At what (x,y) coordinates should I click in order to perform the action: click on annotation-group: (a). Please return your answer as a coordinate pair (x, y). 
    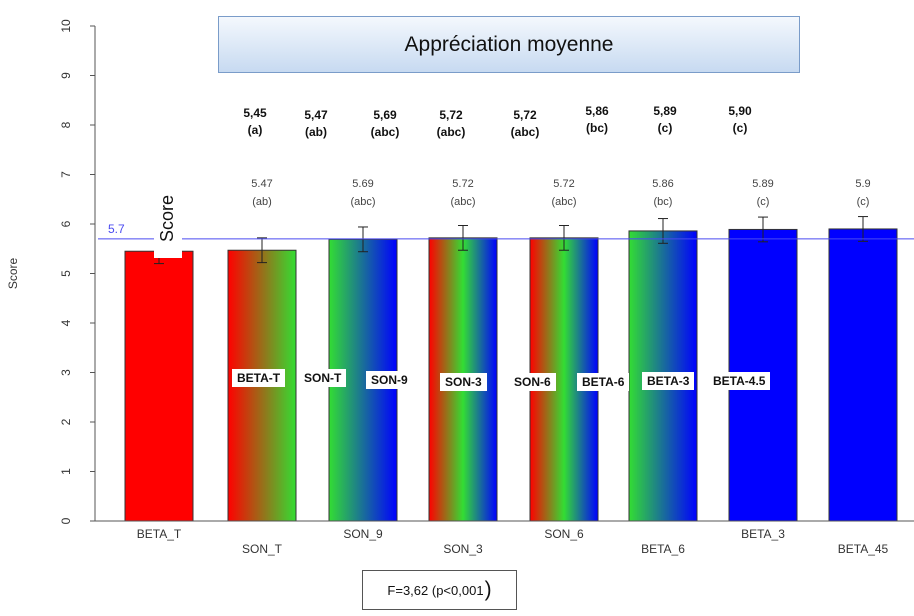
    Looking at the image, I should click on (255, 130).